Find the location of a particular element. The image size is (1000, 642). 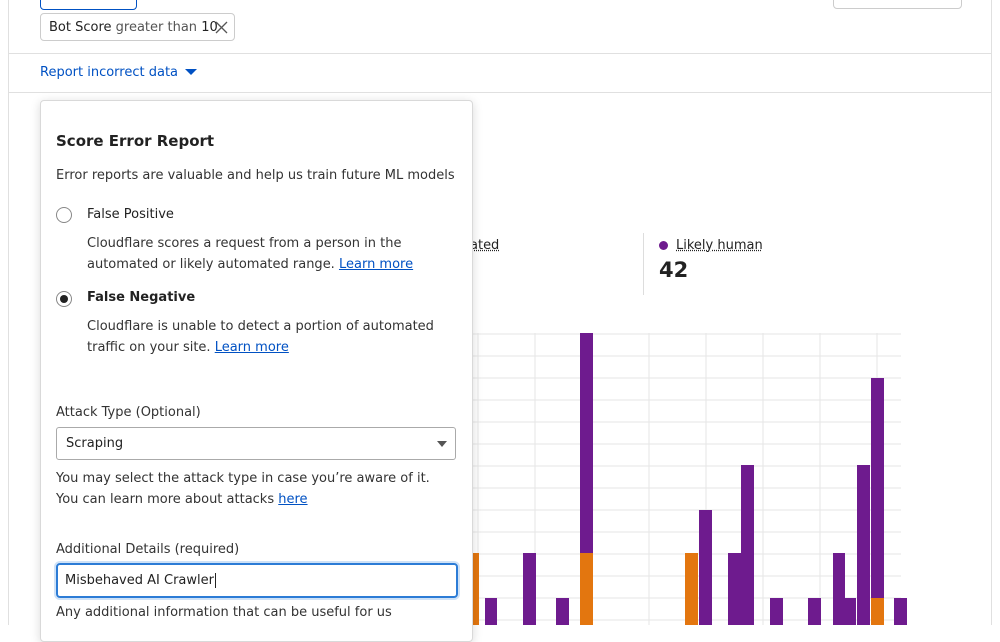

report-link-text: Report incorrect data is located at coordinates (109, 72).